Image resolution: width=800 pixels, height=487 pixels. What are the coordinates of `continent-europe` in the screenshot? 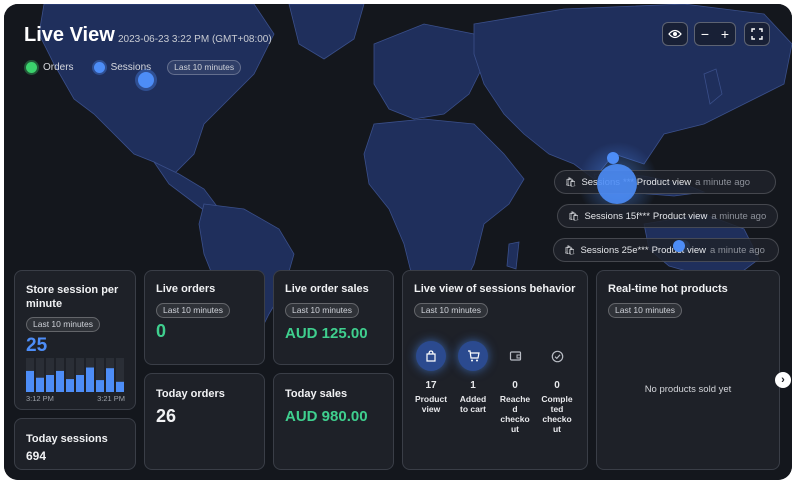 It's located at (429, 71).